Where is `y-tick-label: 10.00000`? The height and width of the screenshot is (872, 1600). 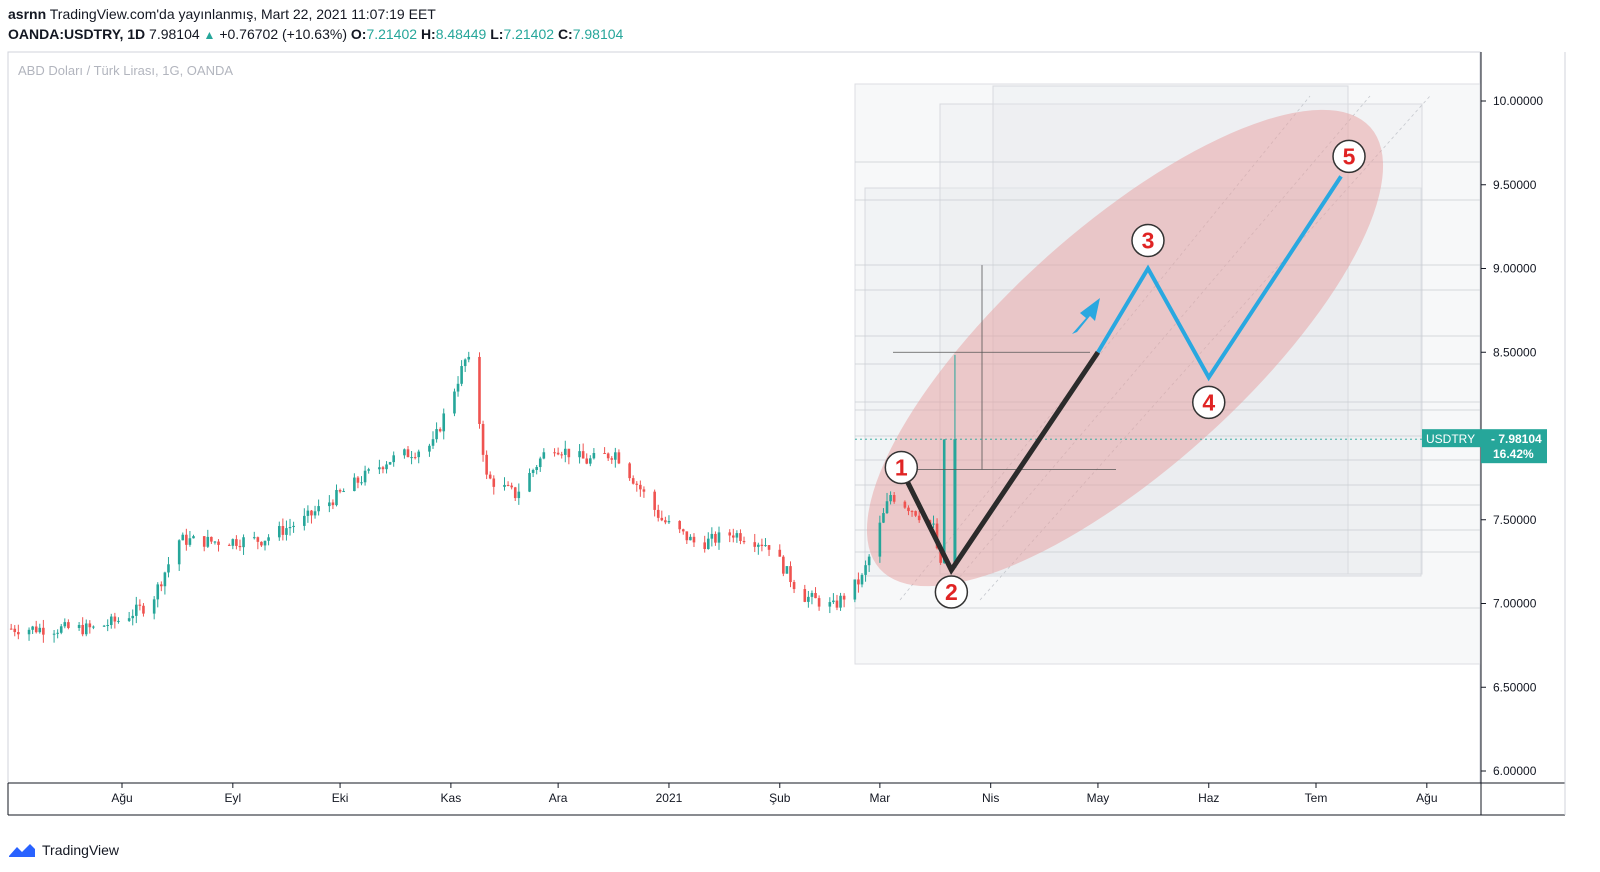 y-tick-label: 10.00000 is located at coordinates (1518, 101).